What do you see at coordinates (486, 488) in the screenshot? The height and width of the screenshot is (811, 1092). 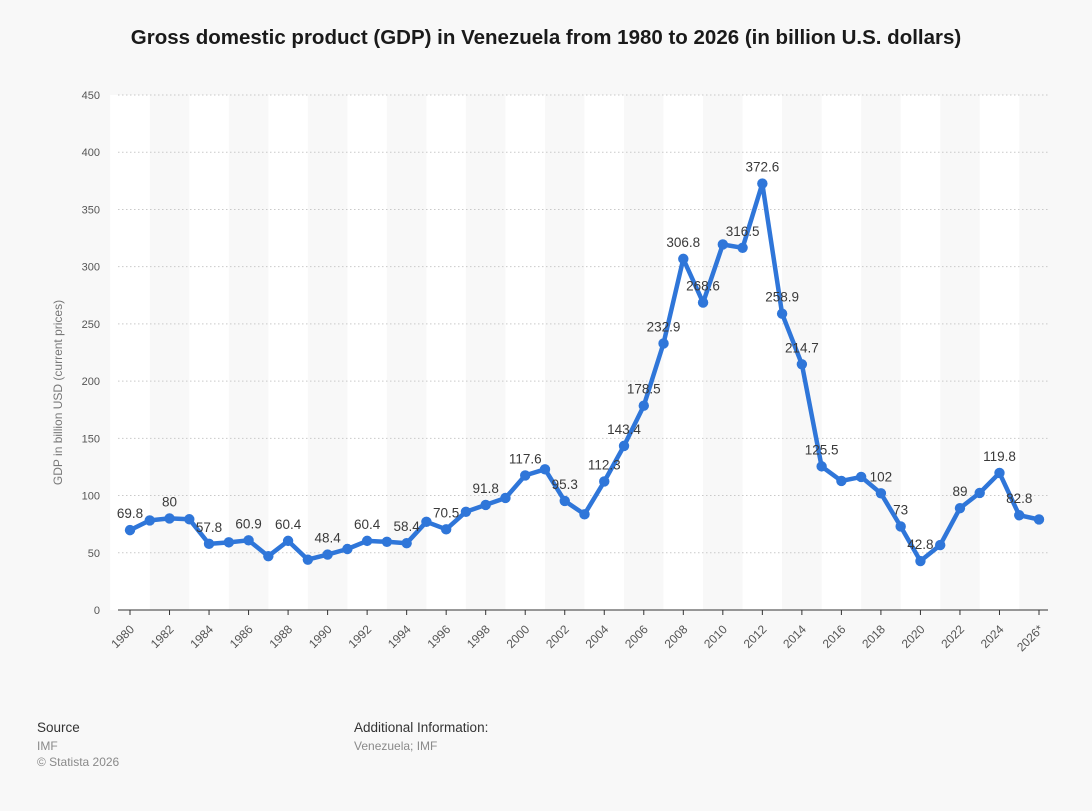 I see `data-label: 91.8` at bounding box center [486, 488].